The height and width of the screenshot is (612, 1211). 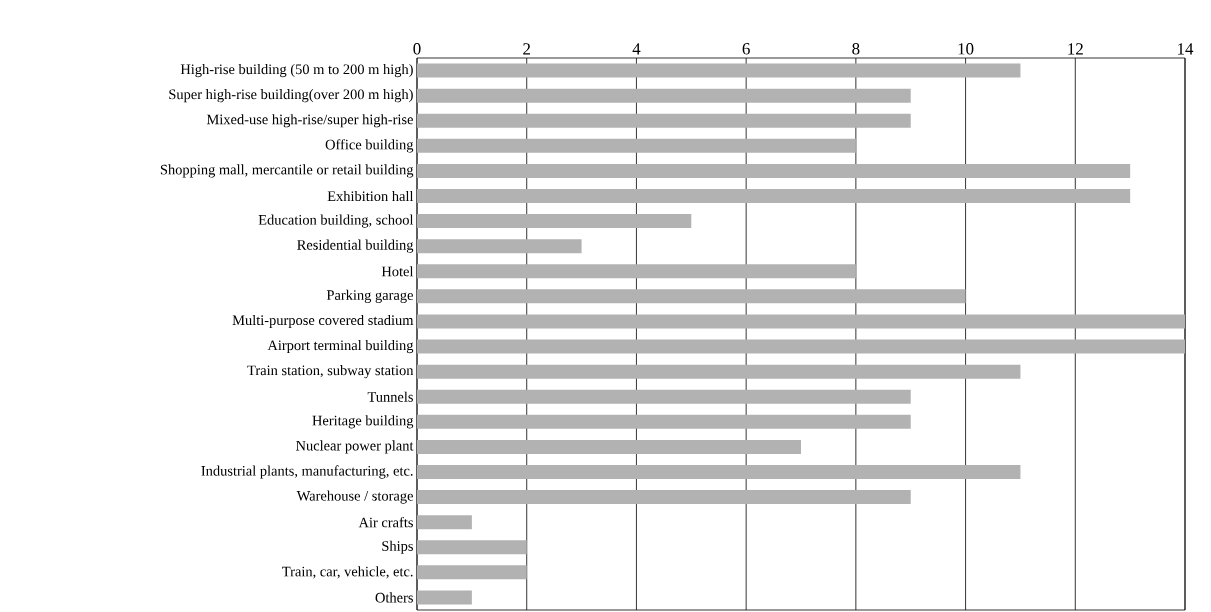 I want to click on y-tick-label: Exhibition hall, so click(x=370, y=196).